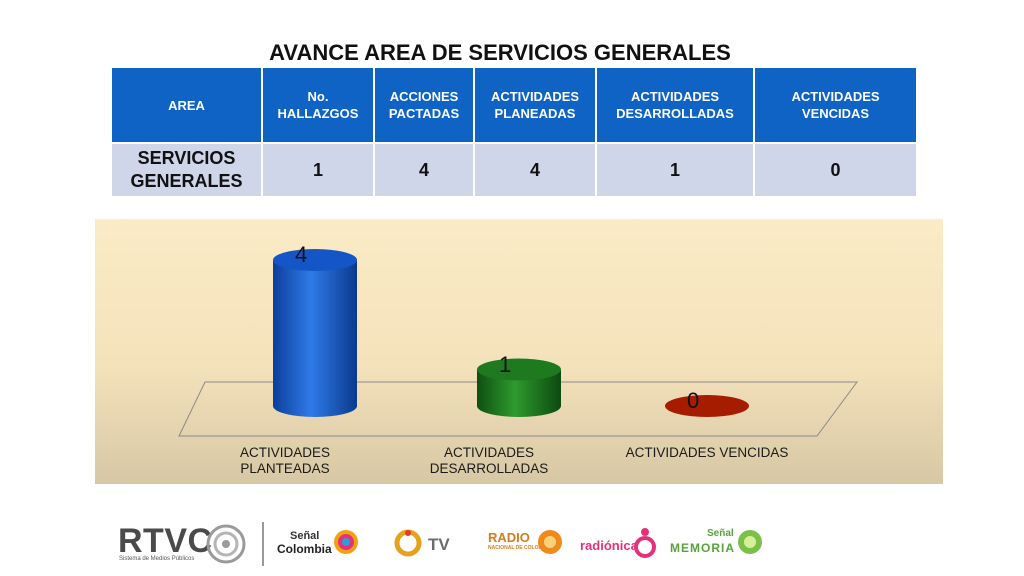 The width and height of the screenshot is (1024, 576). Describe the element at coordinates (702, 548) in the screenshot. I see `memoria-label: MEMORIA` at that location.